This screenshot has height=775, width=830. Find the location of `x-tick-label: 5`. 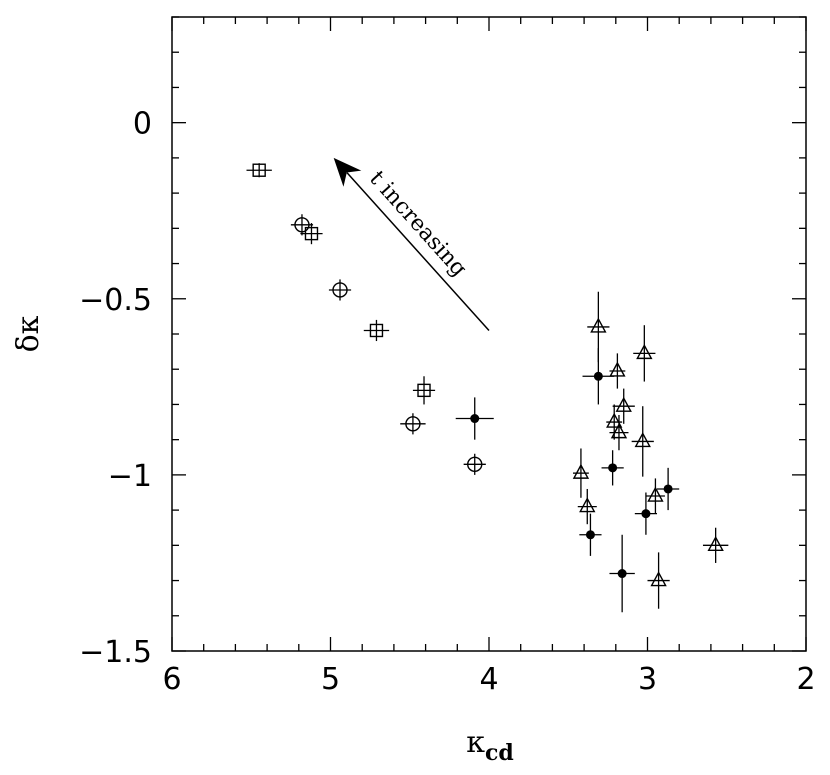

x-tick-label: 5 is located at coordinates (330, 679).